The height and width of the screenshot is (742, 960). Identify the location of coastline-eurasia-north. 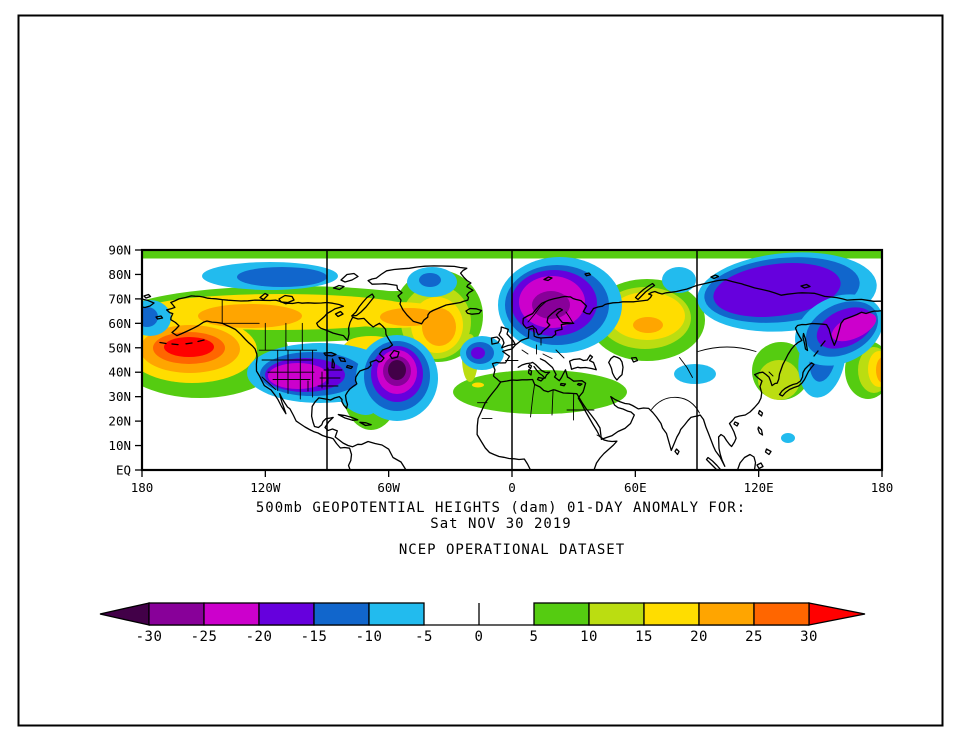
(686, 331).